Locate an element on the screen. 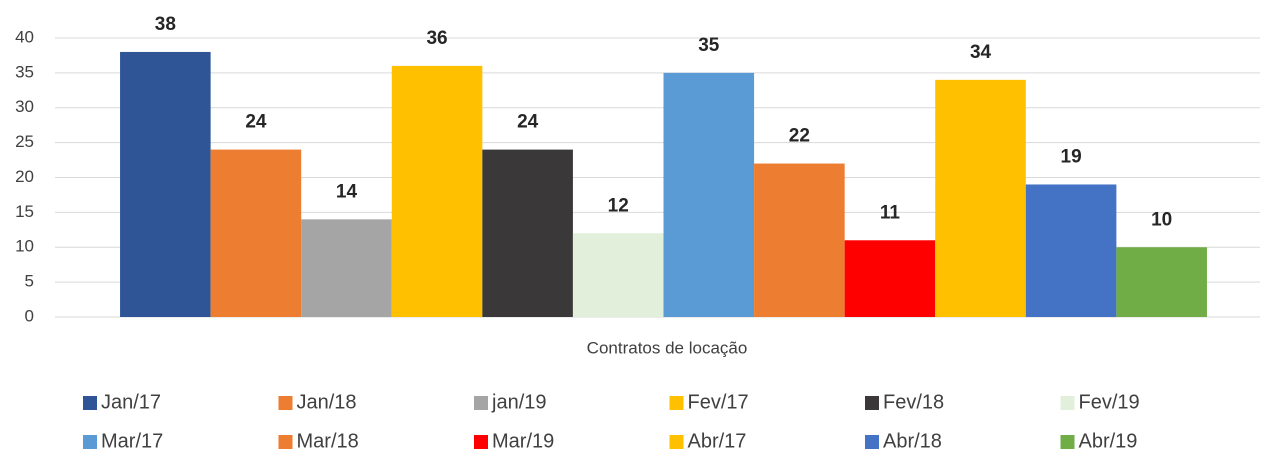 The height and width of the screenshot is (456, 1266). legend-label: Fev/19 is located at coordinates (1109, 402).